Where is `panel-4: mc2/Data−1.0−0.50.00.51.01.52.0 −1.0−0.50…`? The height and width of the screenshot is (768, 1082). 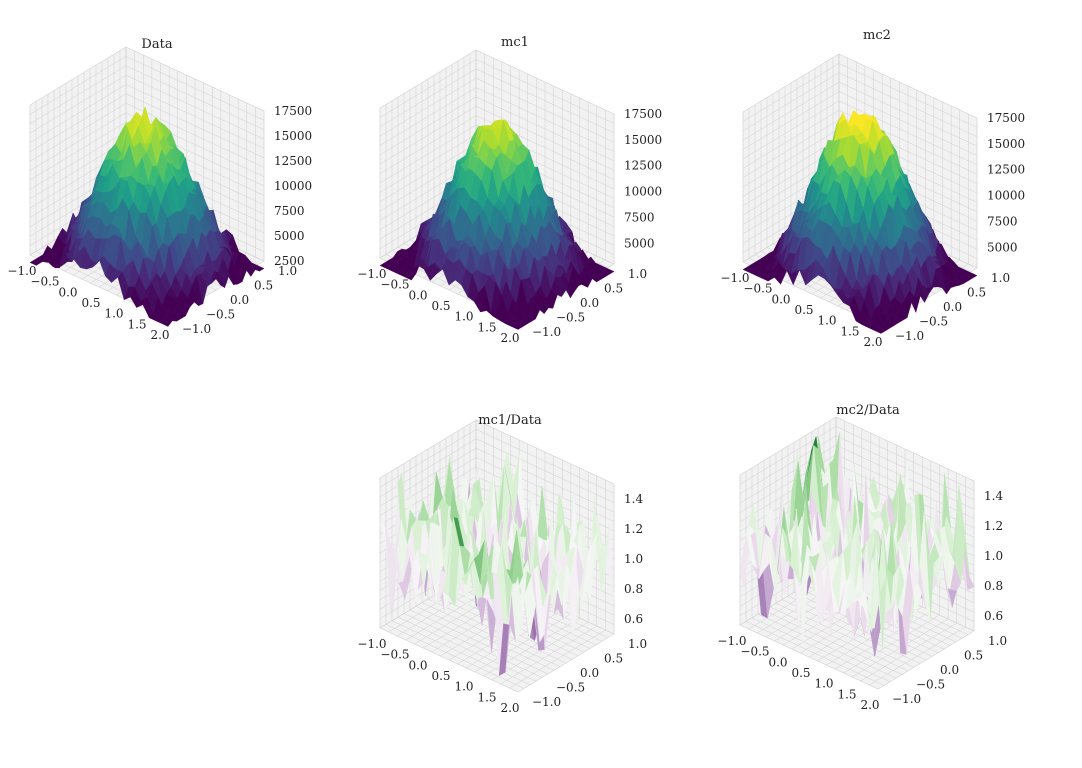 panel-4: mc2/Data−1.0−0.50.00.51.01.52.0 −1.0−0.50… is located at coordinates (862, 557).